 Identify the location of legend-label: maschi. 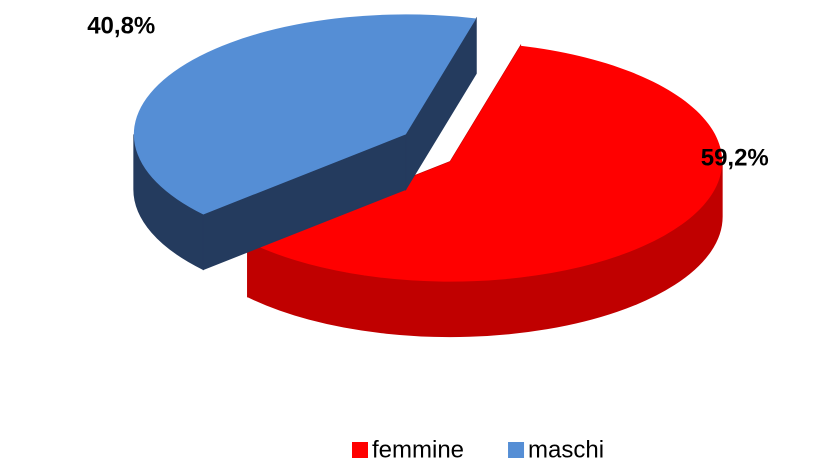
(566, 449).